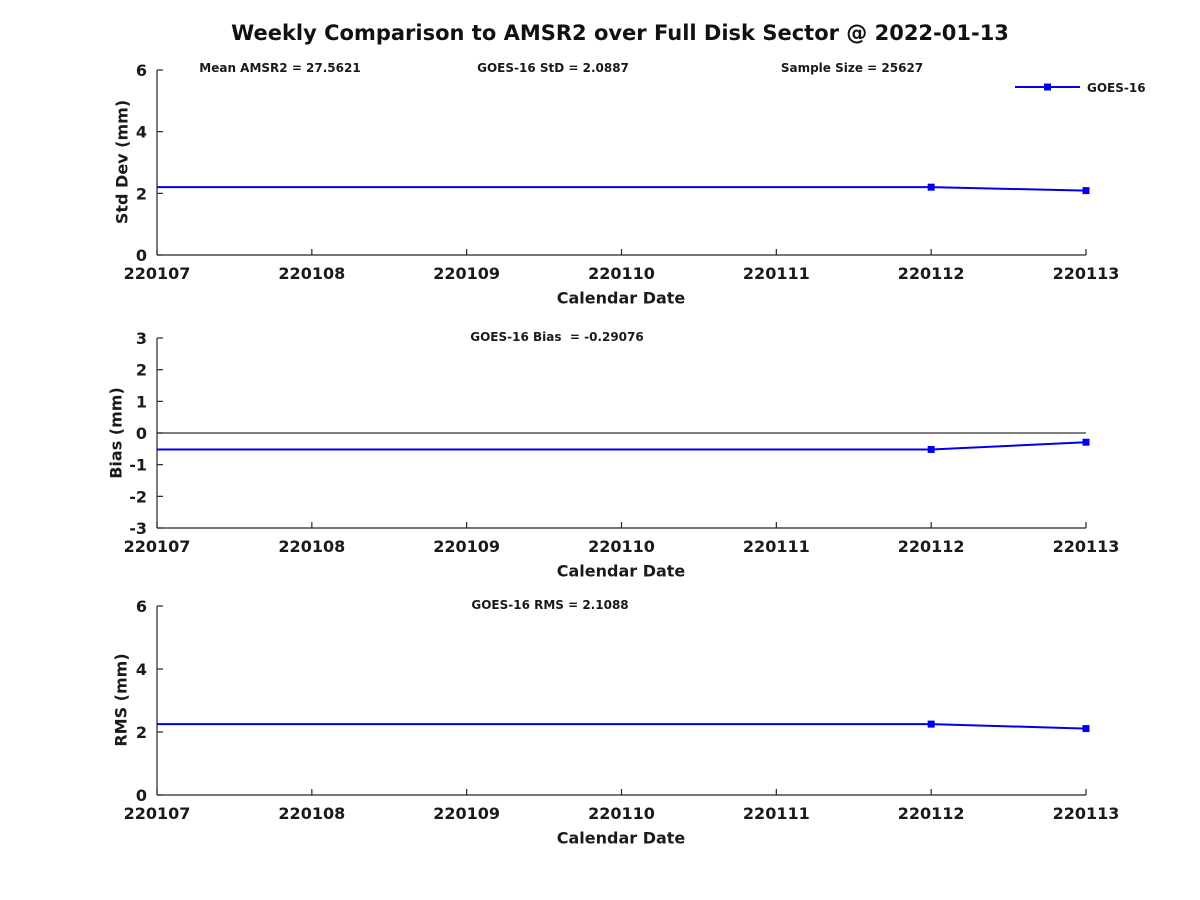 Image resolution: width=1200 pixels, height=900 pixels. I want to click on y-tick-label: -3, so click(138, 528).